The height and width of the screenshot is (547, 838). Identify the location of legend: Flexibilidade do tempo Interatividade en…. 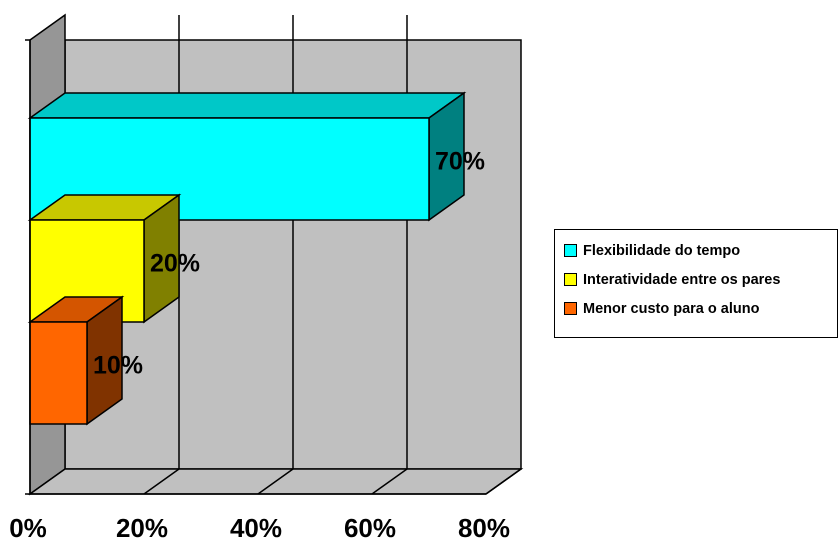
(696, 283).